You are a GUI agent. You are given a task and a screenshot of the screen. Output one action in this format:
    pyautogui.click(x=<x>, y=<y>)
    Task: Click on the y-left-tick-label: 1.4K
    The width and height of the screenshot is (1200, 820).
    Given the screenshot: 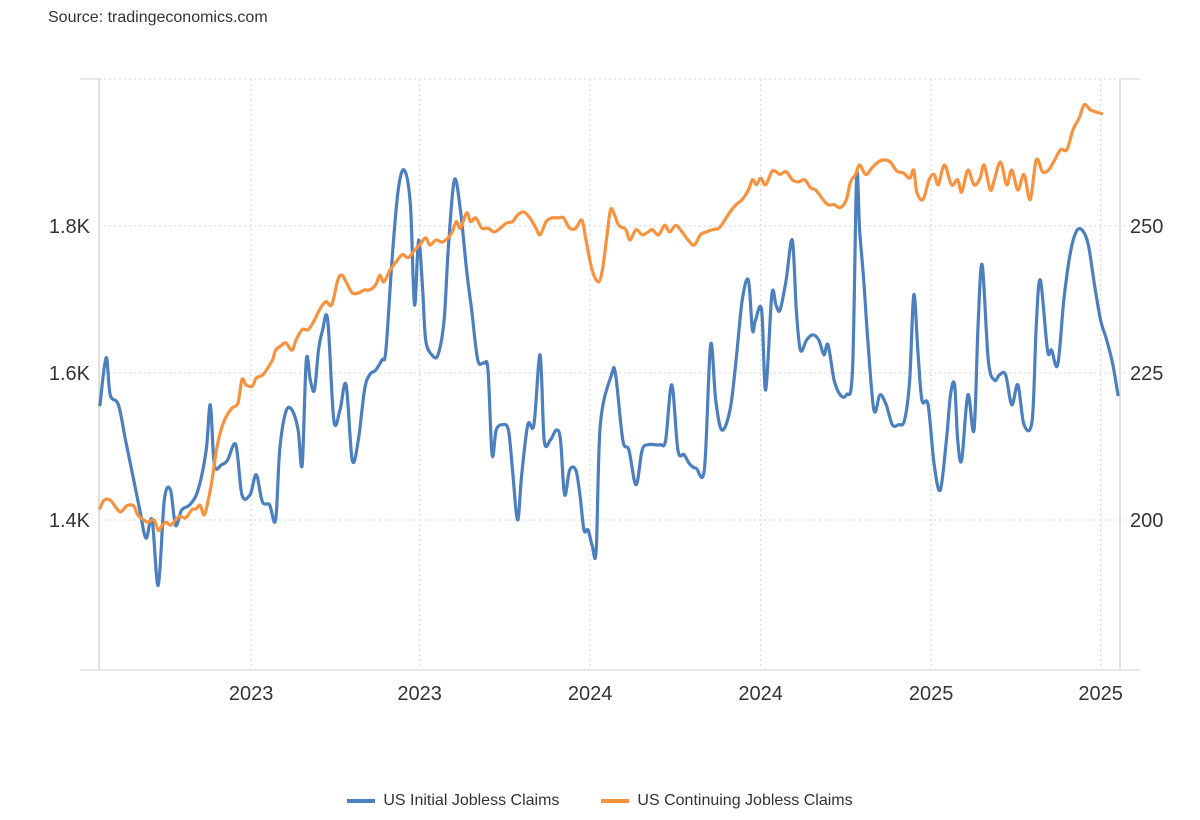 What is the action you would take?
    pyautogui.click(x=70, y=521)
    